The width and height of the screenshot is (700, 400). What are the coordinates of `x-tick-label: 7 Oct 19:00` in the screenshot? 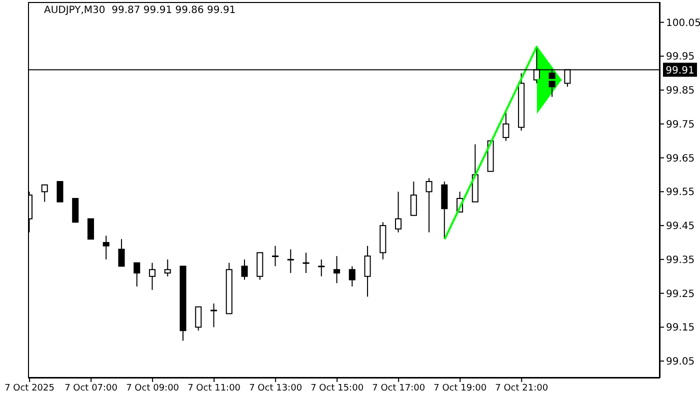 It's located at (460, 388).